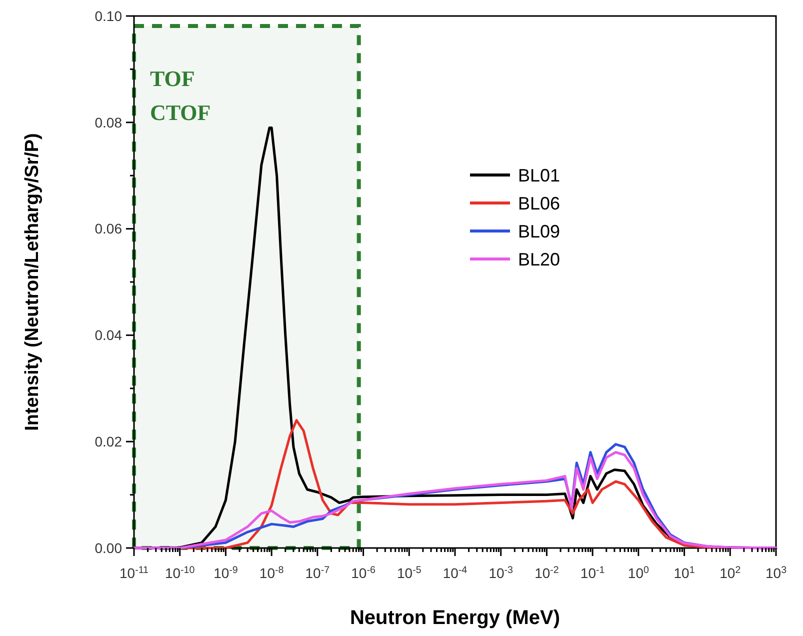  I want to click on x-tick-label: 10$^{-6}$, so click(363, 572).